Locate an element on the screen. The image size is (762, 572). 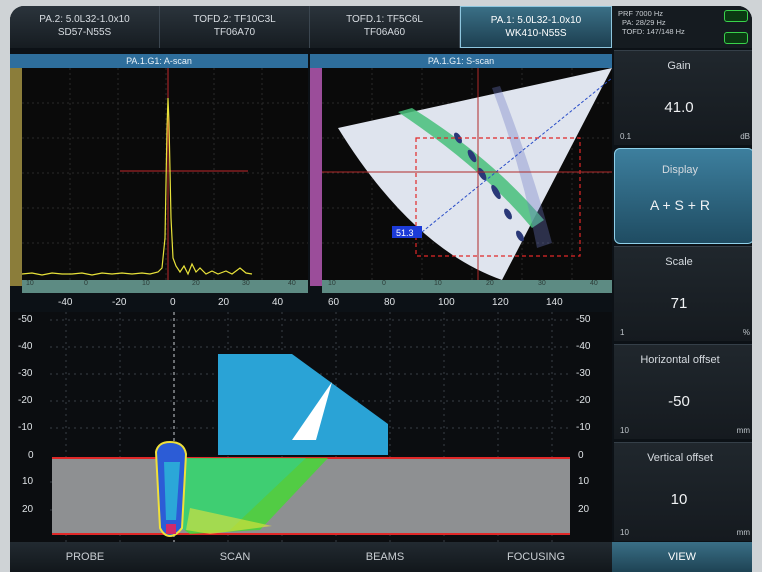
menu-focusing: FOCUSING is located at coordinates (536, 557).